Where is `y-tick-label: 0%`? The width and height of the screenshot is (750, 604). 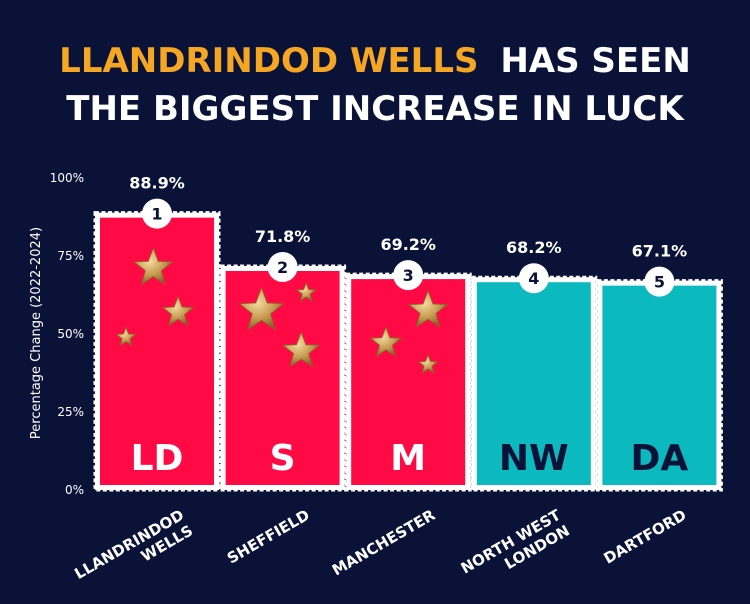
y-tick-label: 0% is located at coordinates (74, 490).